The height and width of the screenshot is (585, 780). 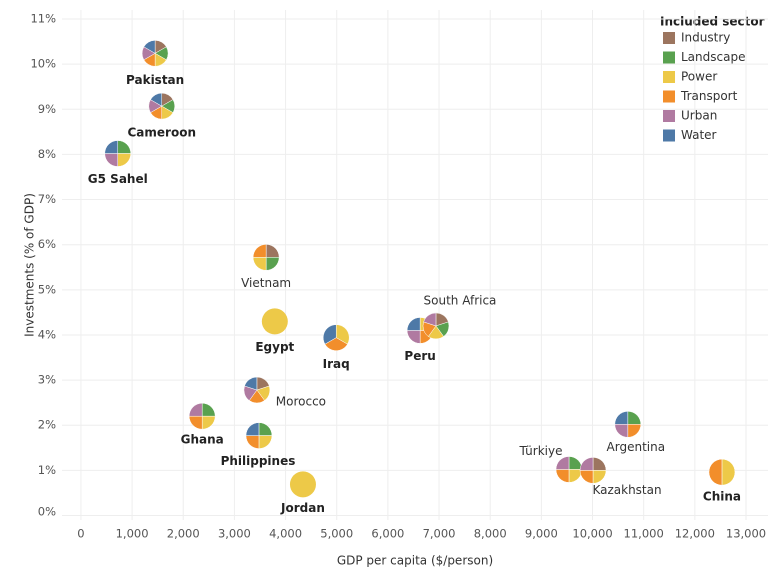 What do you see at coordinates (132, 534) in the screenshot?
I see `x-tick-label: 1,000` at bounding box center [132, 534].